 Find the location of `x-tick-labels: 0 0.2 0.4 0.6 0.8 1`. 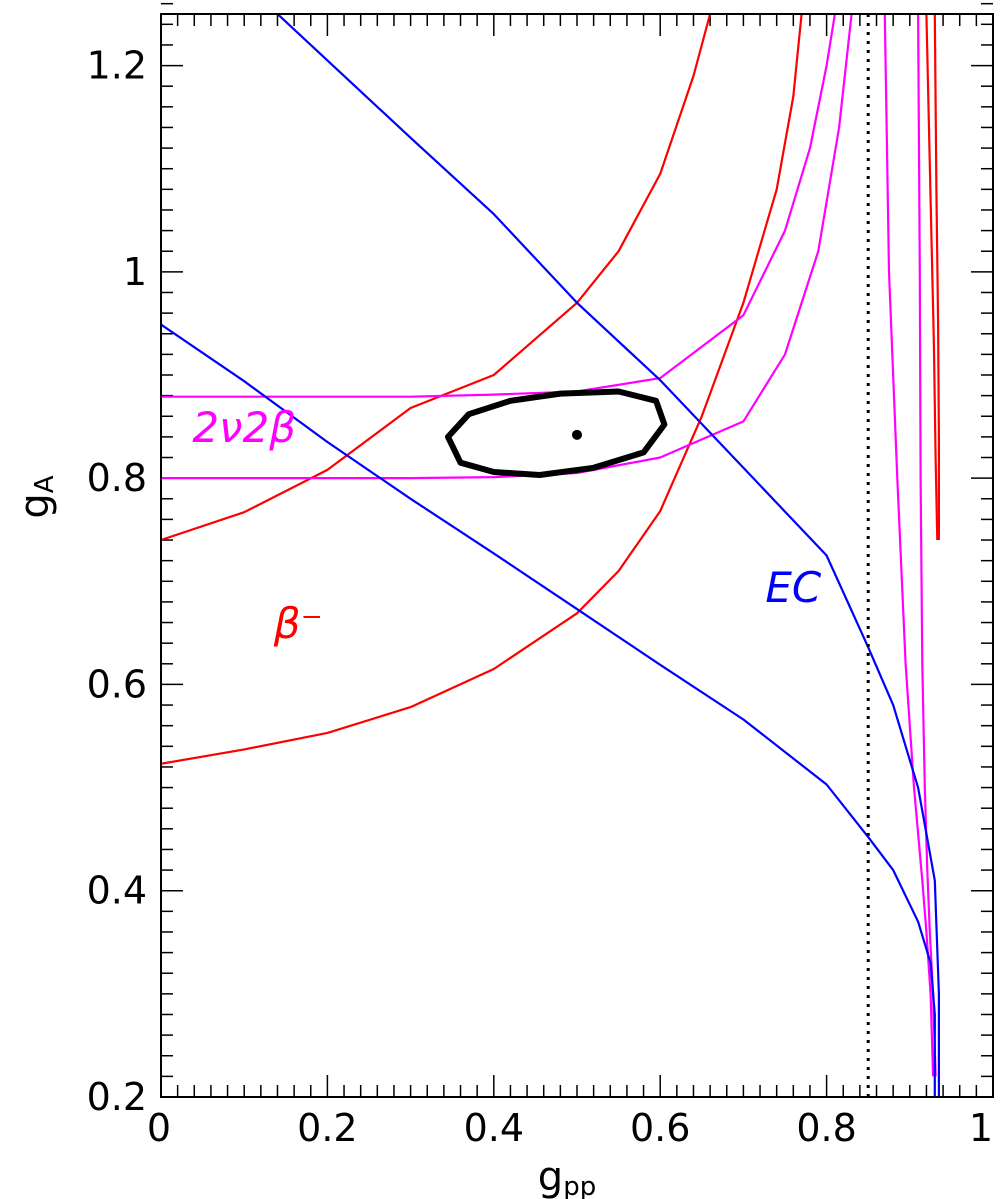

x-tick-labels: 0 0.2 0.4 0.6 0.8 1 is located at coordinates (570, 1128).